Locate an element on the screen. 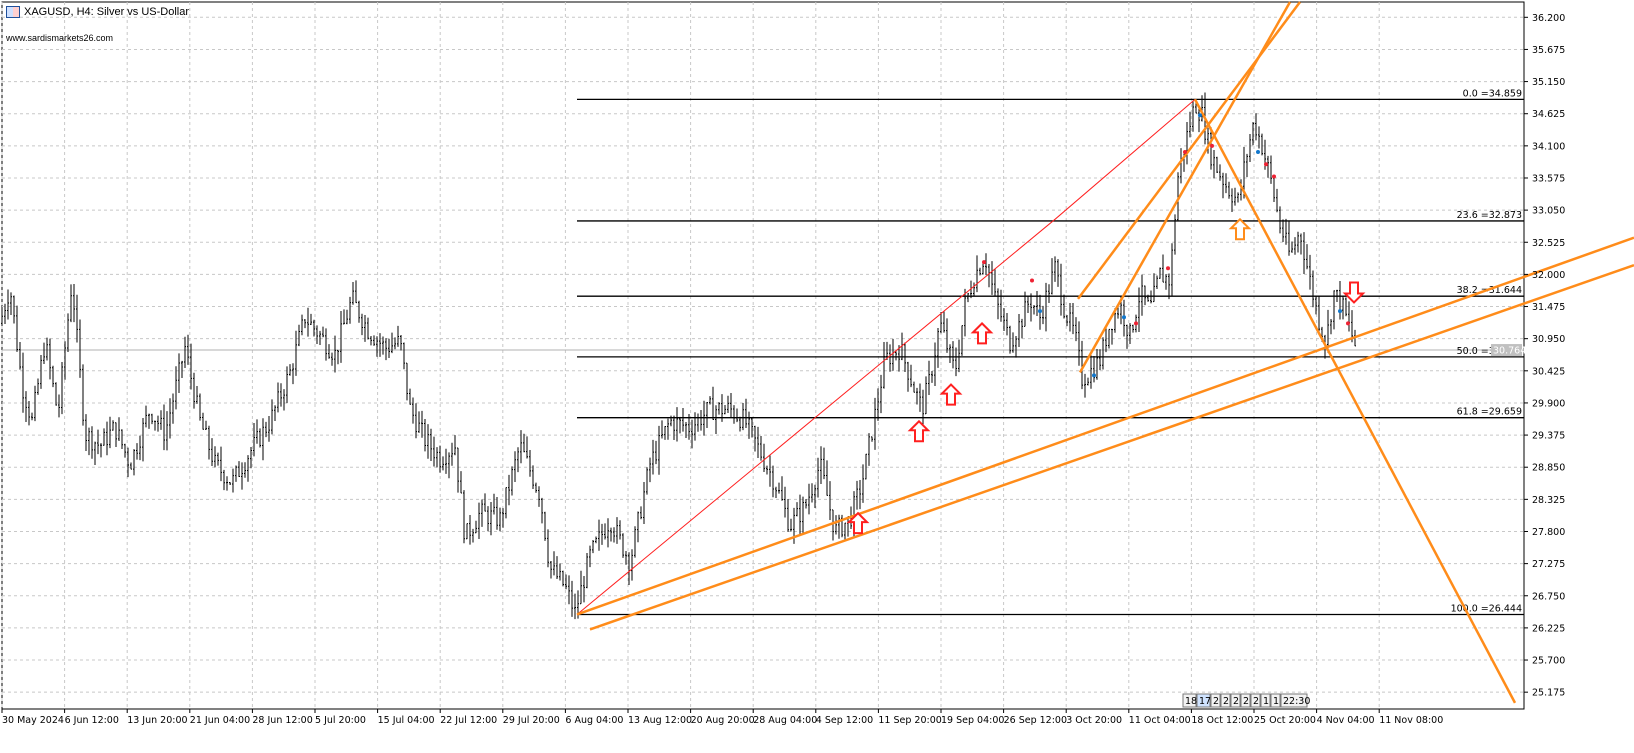 This screenshot has width=1634, height=753. x-tick-label: 6 Jun 12:00 is located at coordinates (92, 720).